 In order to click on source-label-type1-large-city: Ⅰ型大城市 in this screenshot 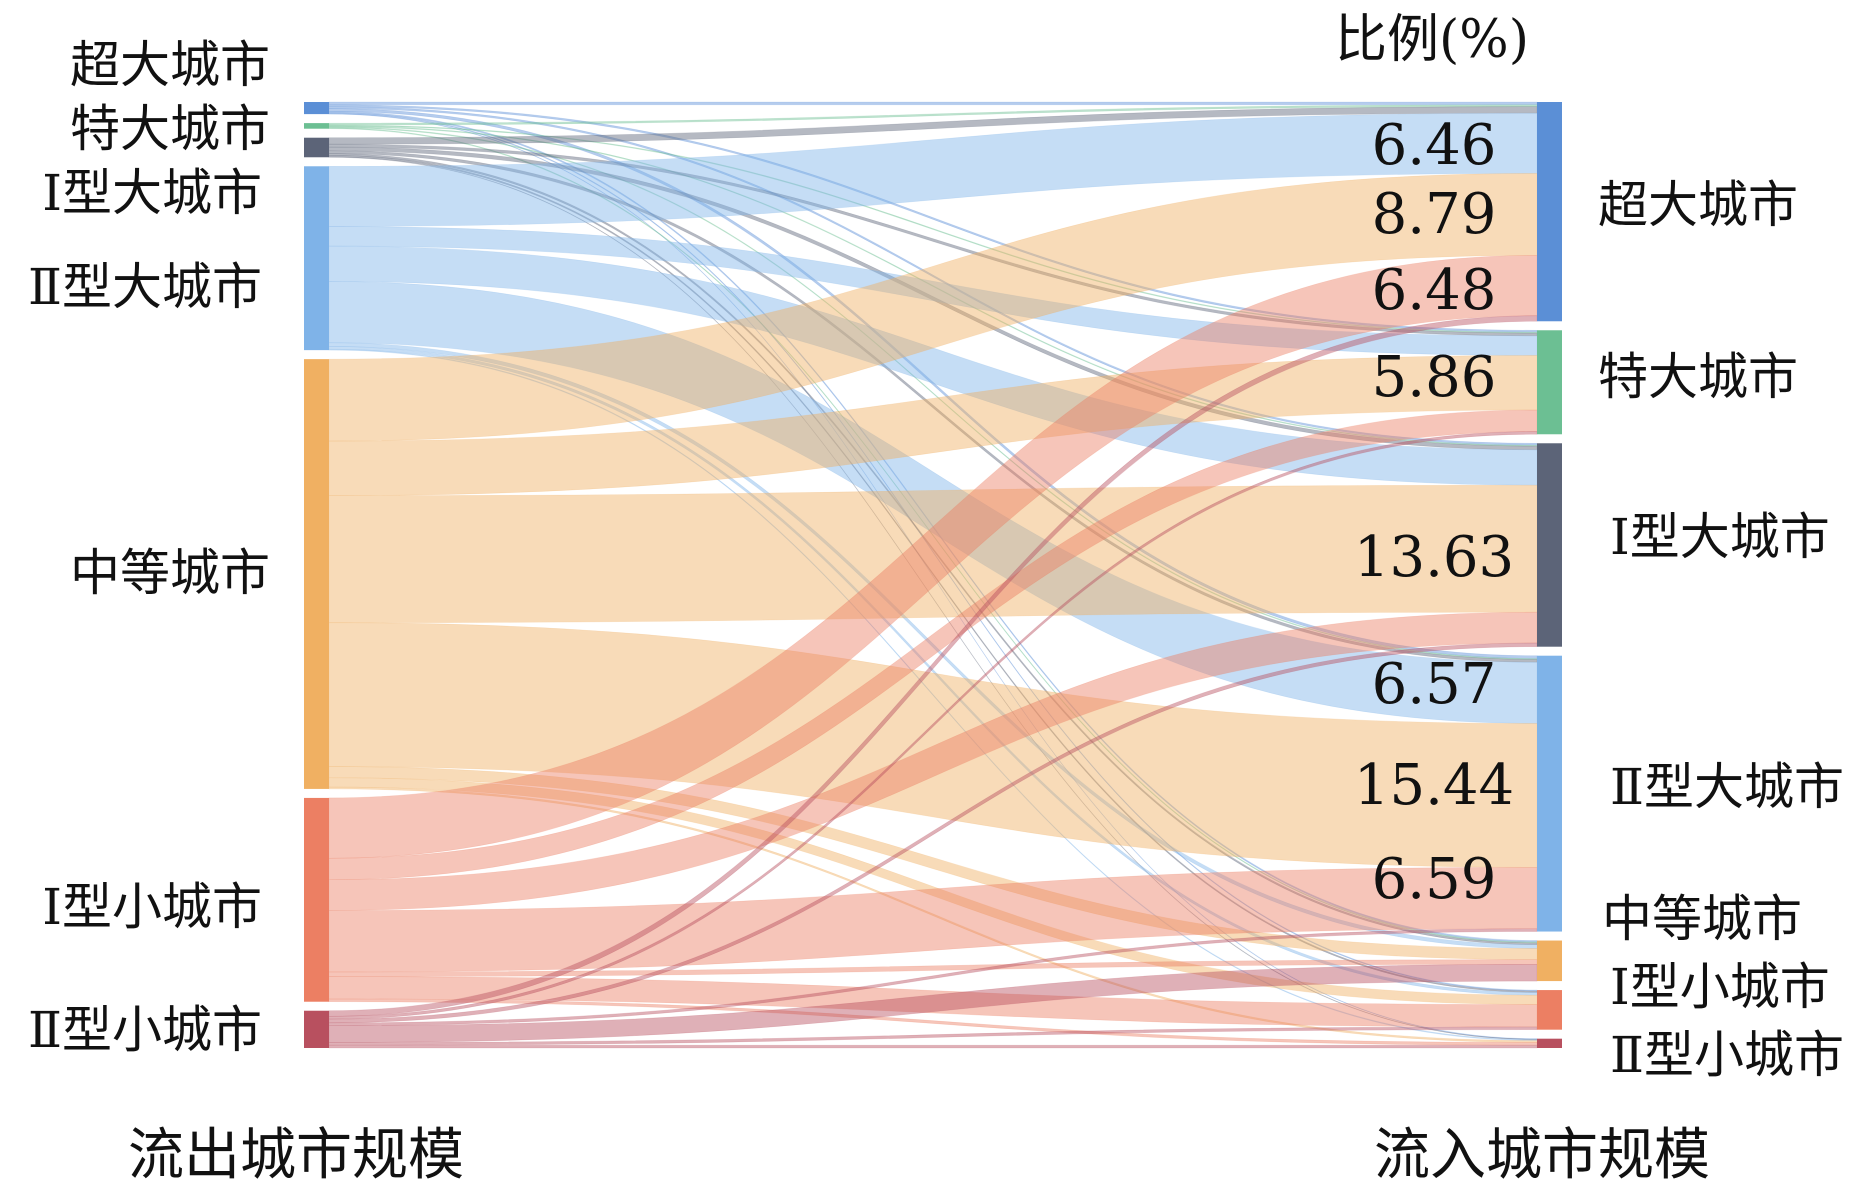, I will do `click(152, 193)`.